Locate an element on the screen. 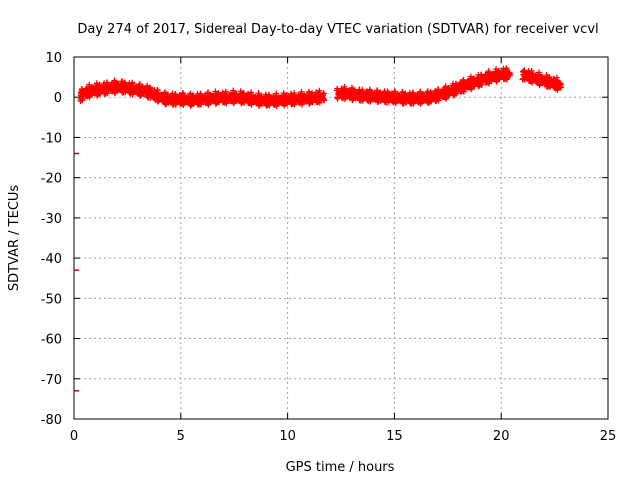  x-tick-label: 20 is located at coordinates (501, 436).